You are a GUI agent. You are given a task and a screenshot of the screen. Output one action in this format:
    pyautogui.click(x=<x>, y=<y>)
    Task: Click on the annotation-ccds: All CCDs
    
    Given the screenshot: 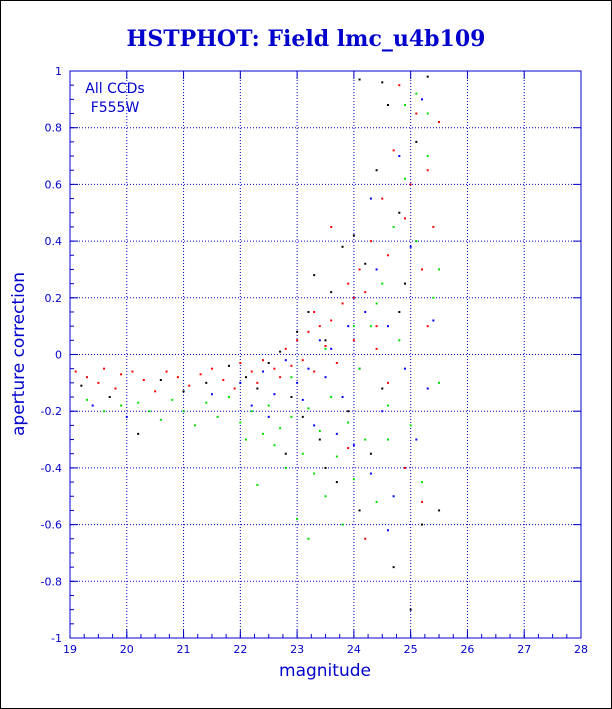 What is the action you would take?
    pyautogui.click(x=114, y=89)
    